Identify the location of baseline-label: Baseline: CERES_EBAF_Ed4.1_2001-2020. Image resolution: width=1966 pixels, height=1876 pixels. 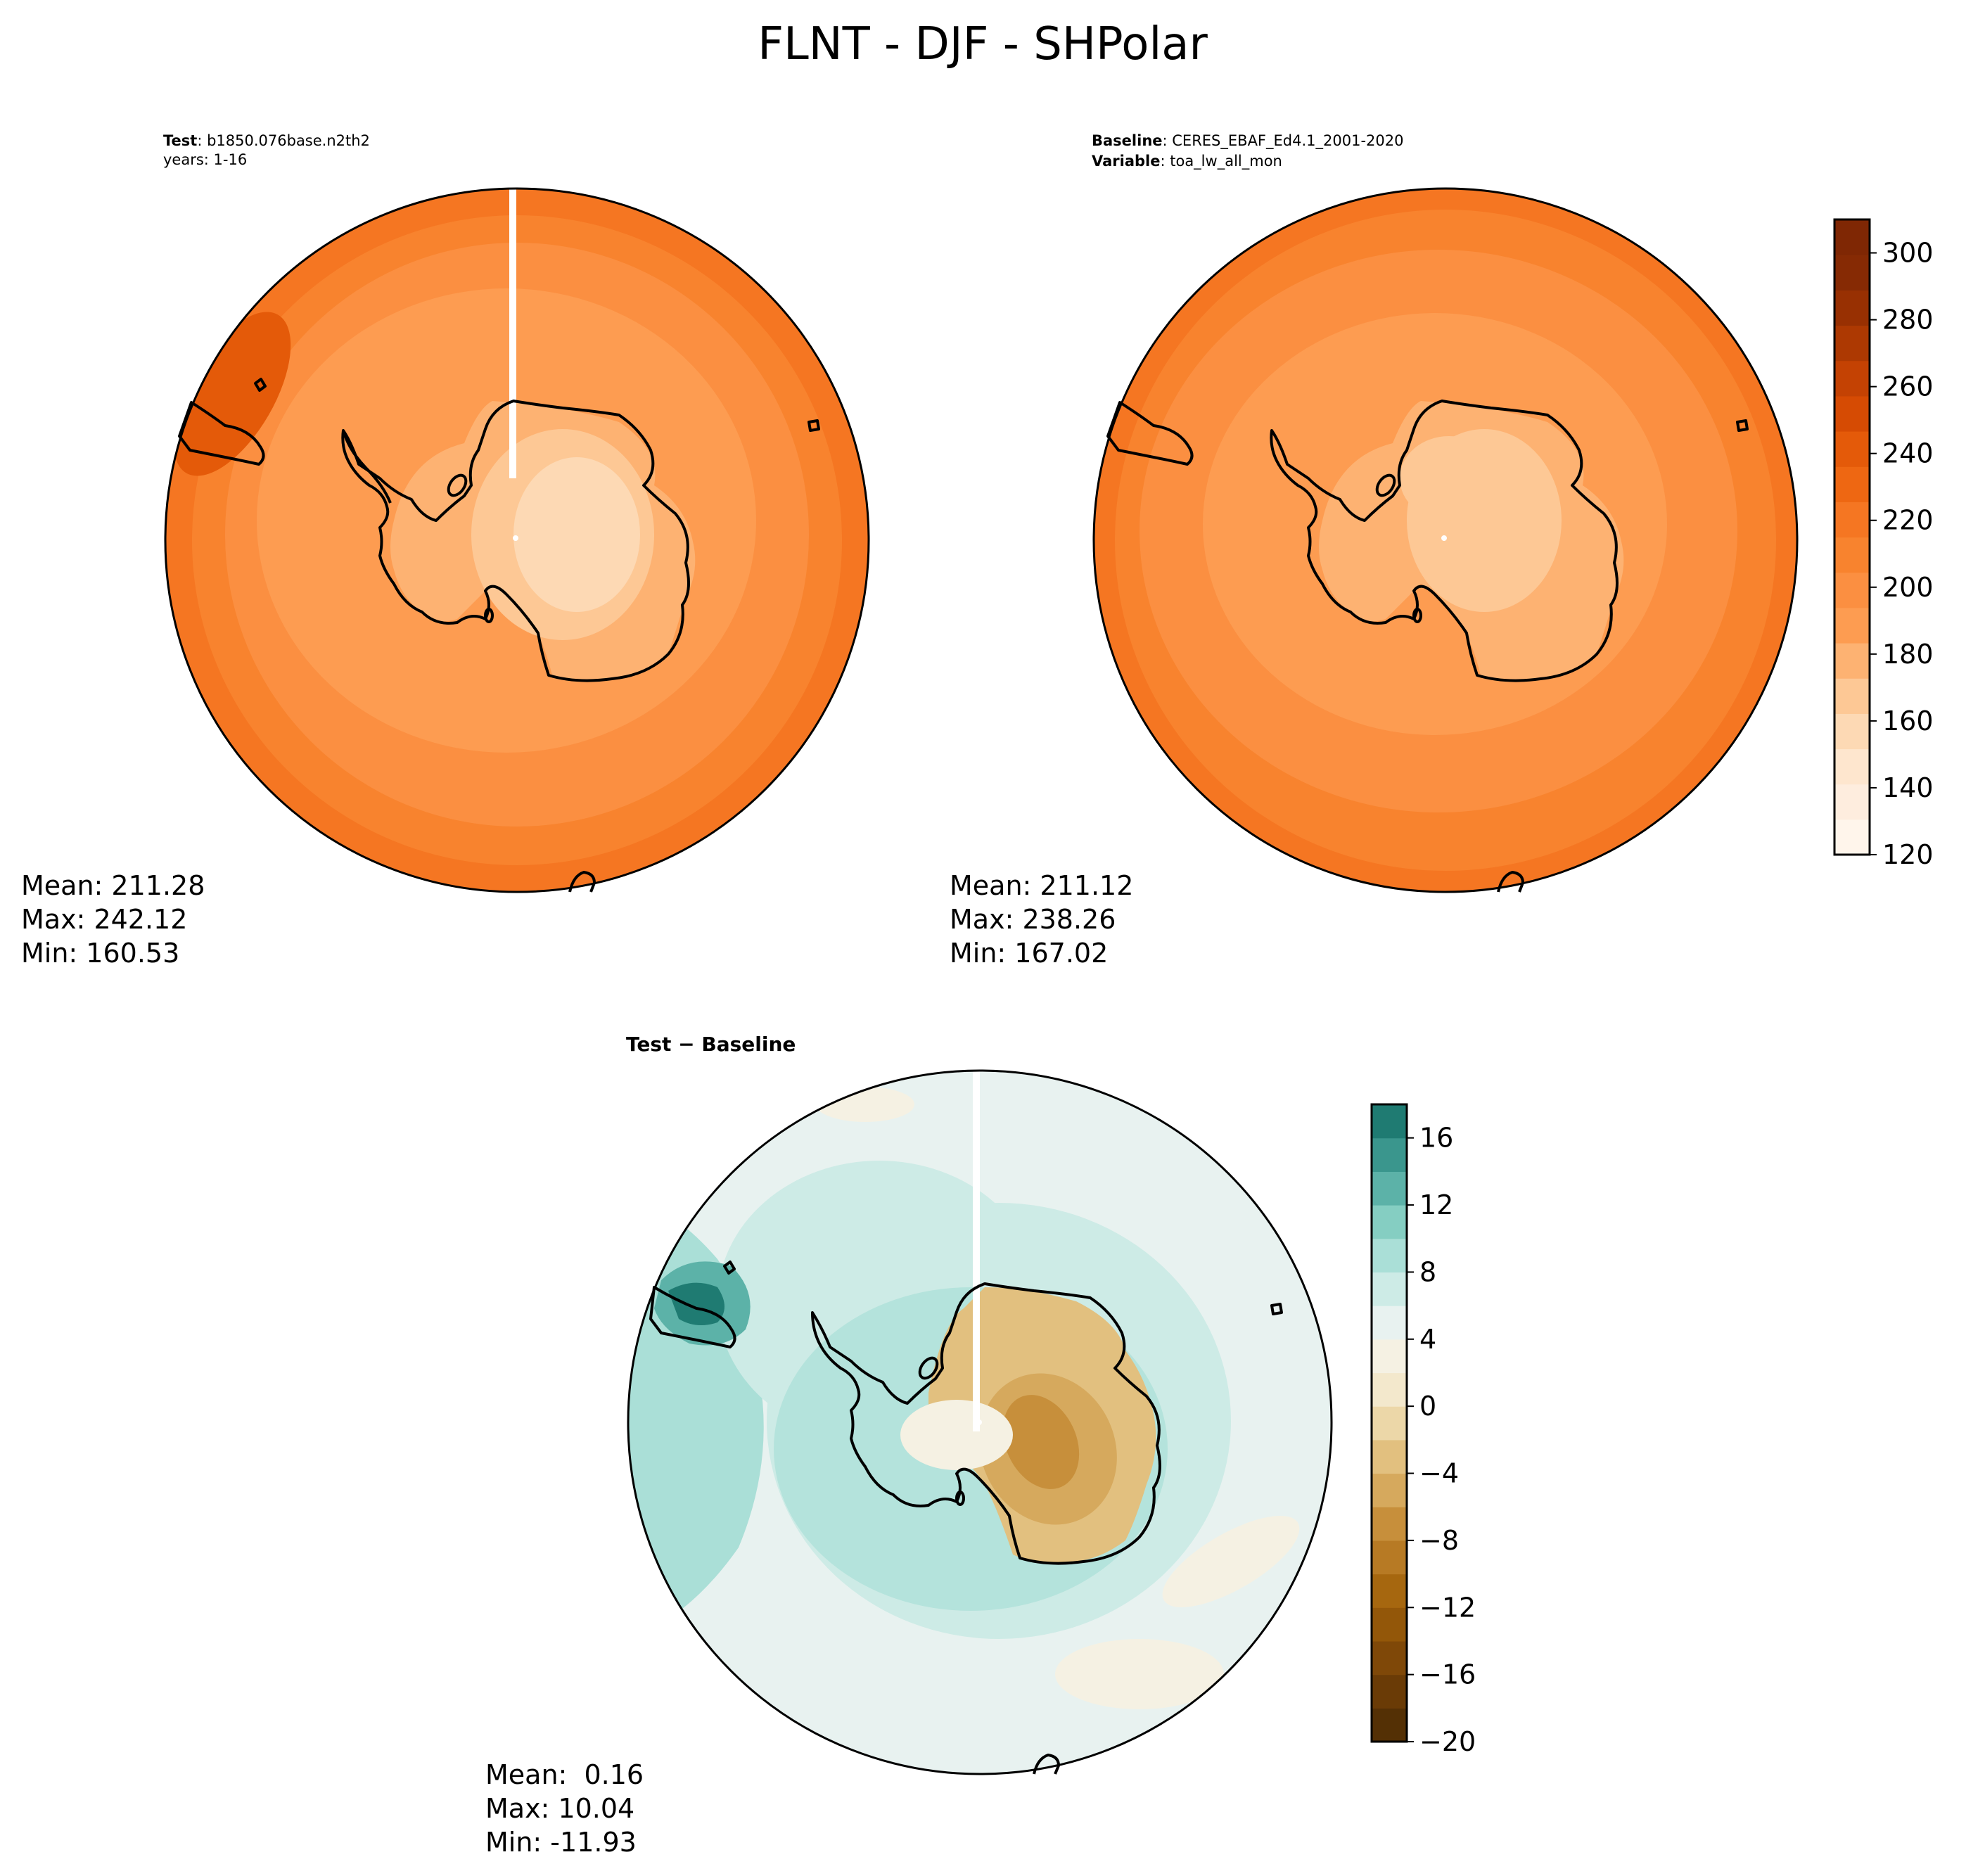
(1247, 141).